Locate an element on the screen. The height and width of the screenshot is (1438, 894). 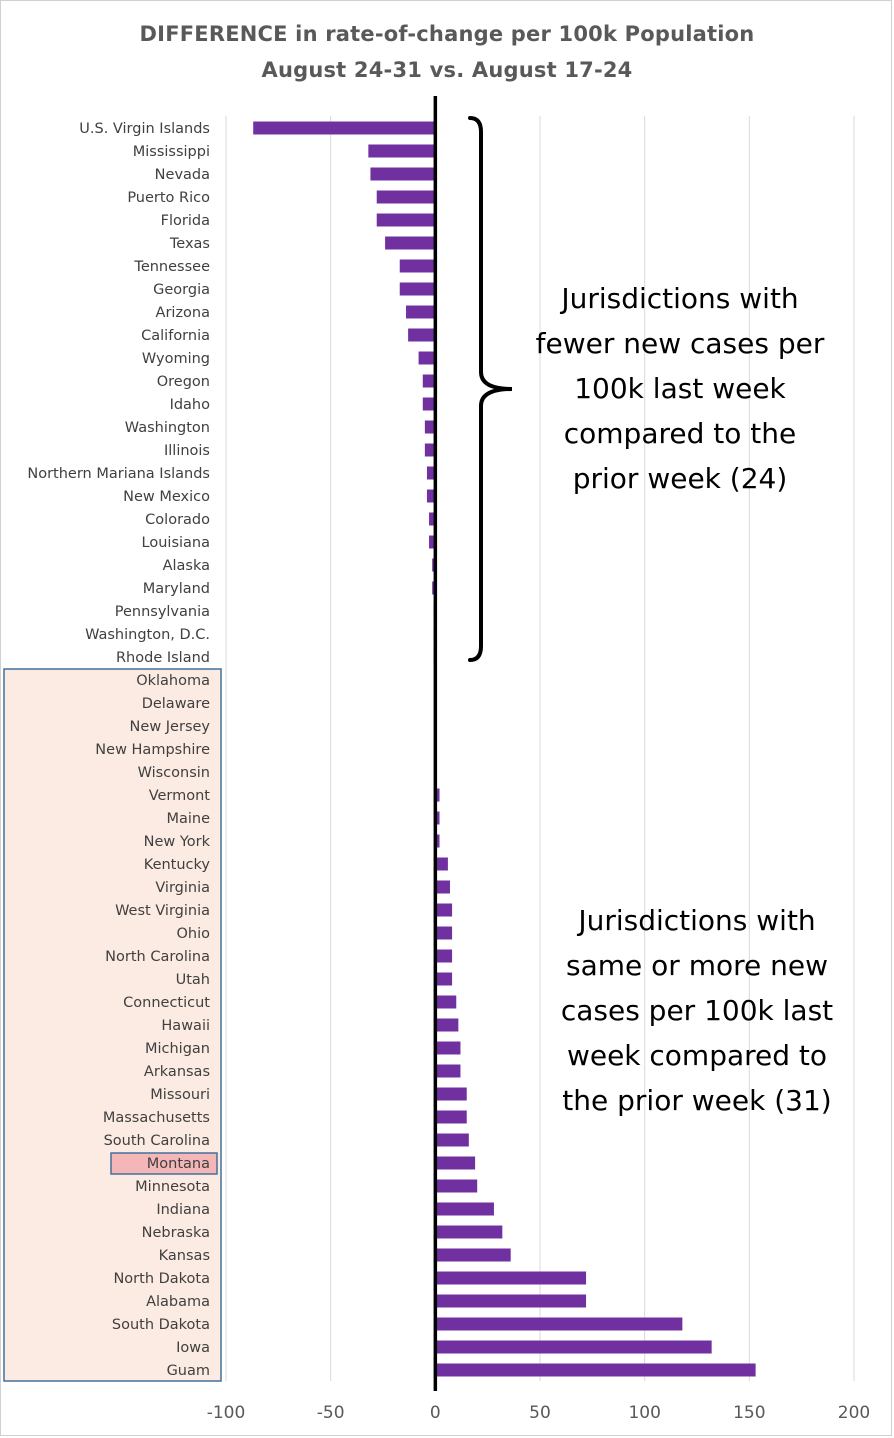
category-label: Wyoming is located at coordinates (176, 359).